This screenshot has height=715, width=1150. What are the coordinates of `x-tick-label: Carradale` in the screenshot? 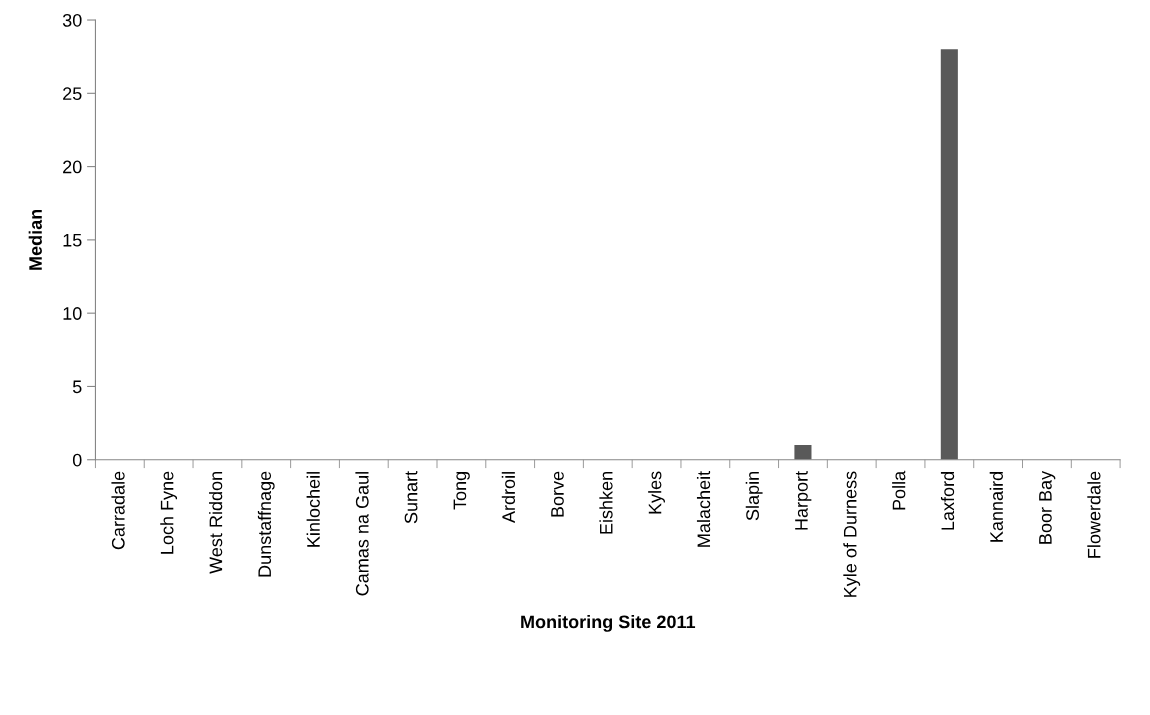 It's located at (118, 510).